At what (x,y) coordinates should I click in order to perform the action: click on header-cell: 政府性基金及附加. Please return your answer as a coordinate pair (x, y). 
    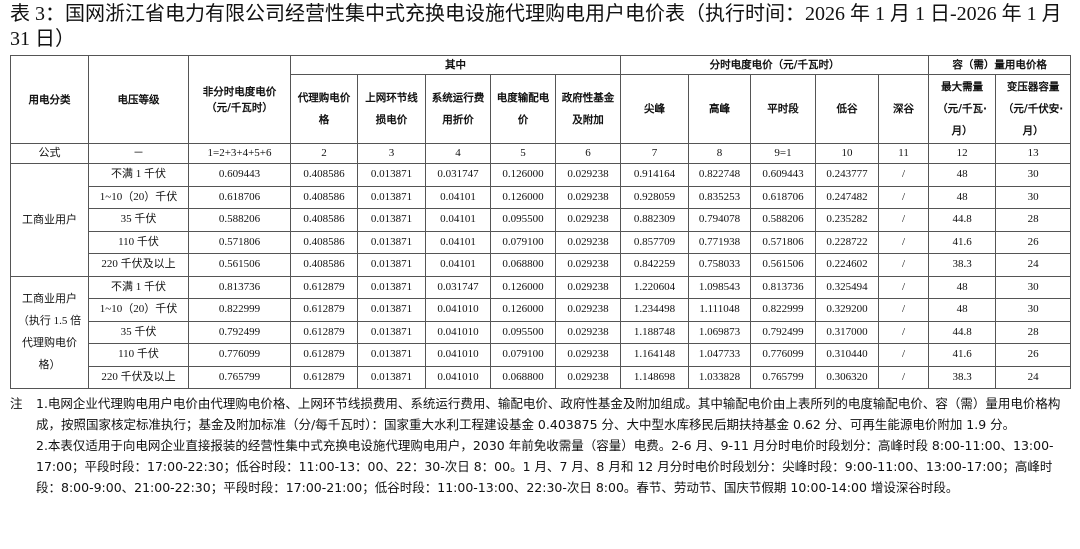
    Looking at the image, I should click on (588, 109).